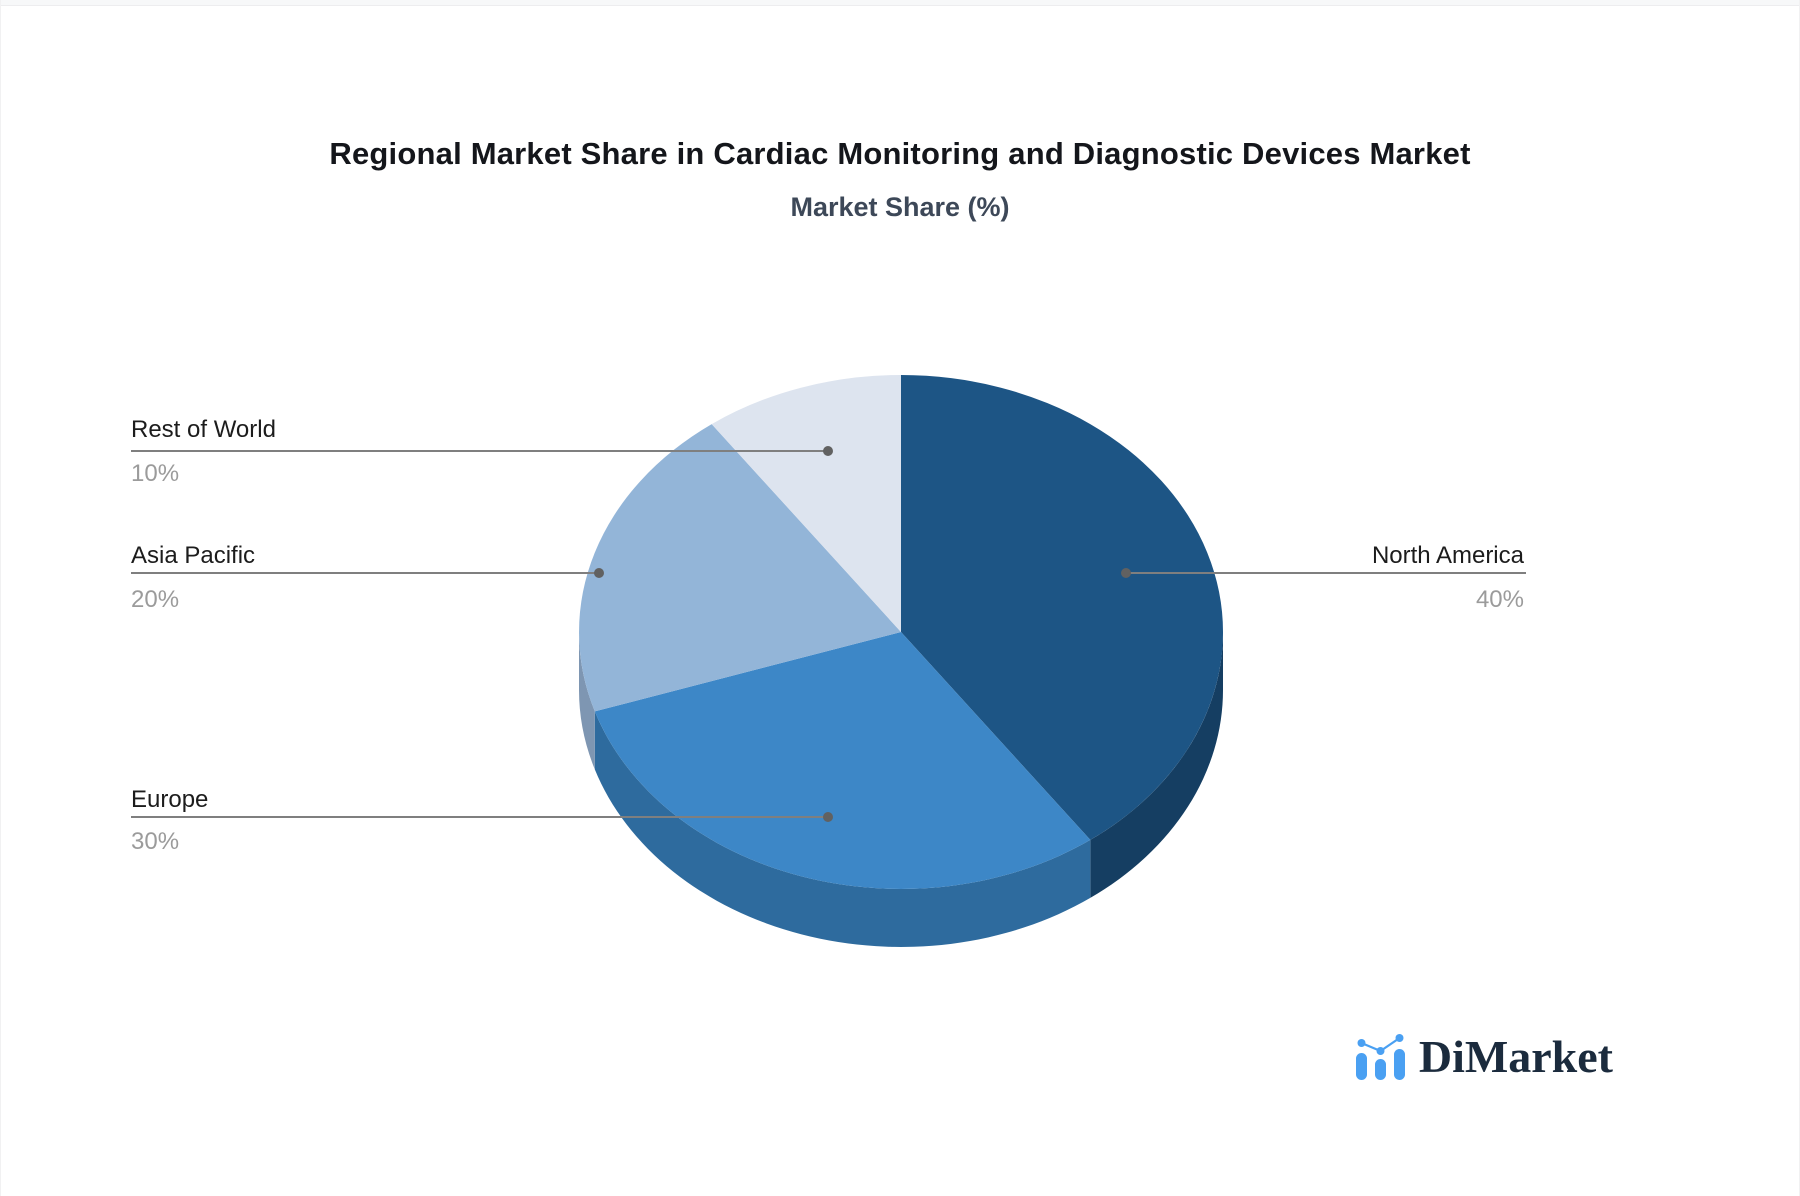 The width and height of the screenshot is (1800, 1196). I want to click on callout-label-north-america: North America, so click(1447, 555).